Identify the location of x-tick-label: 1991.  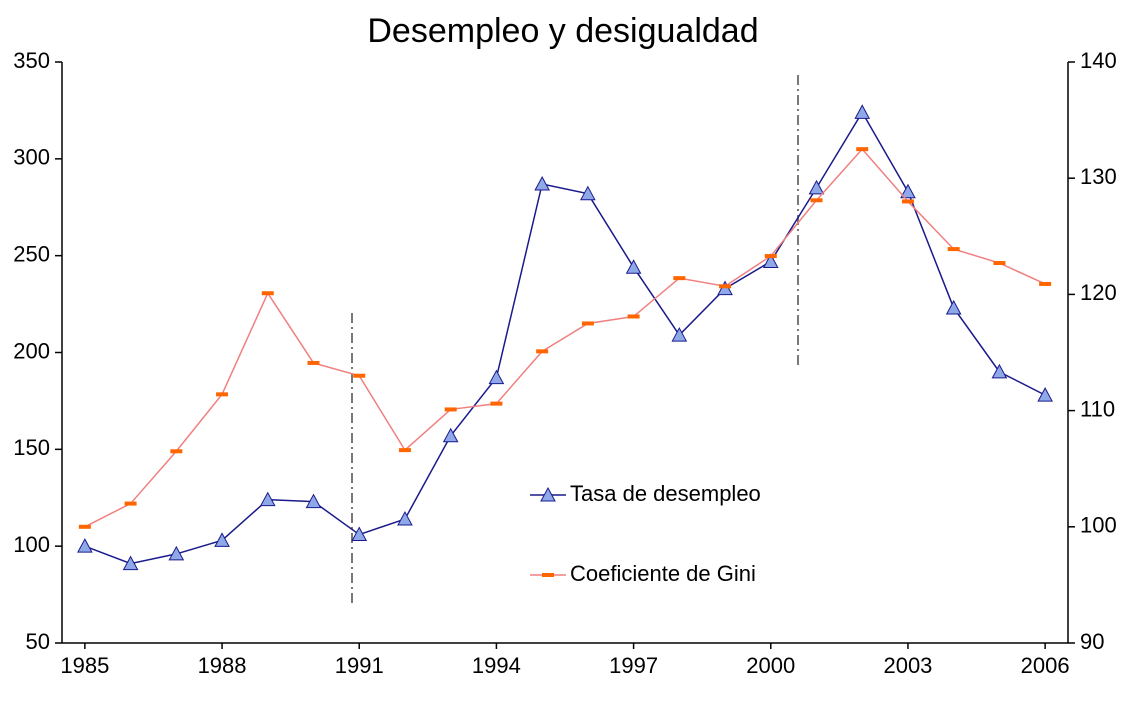
(359, 665).